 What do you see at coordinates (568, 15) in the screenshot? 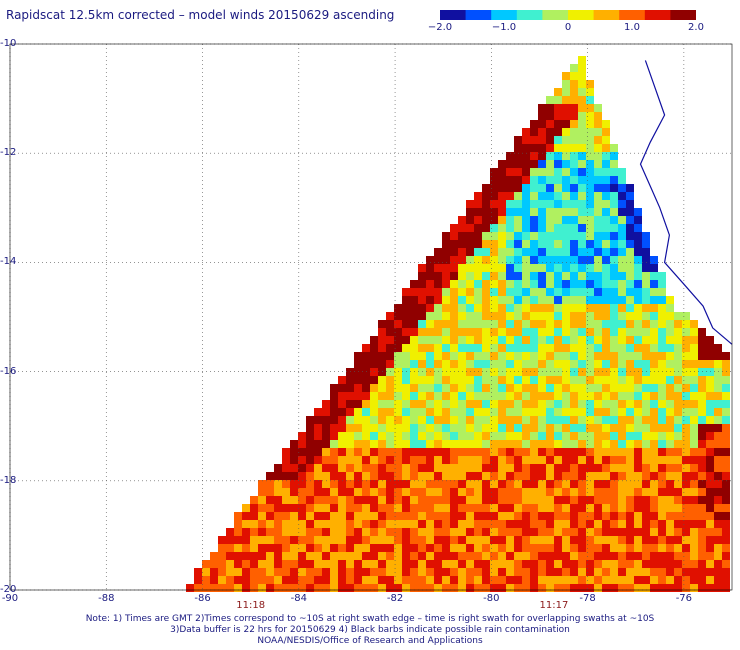
I see `colorbar` at bounding box center [568, 15].